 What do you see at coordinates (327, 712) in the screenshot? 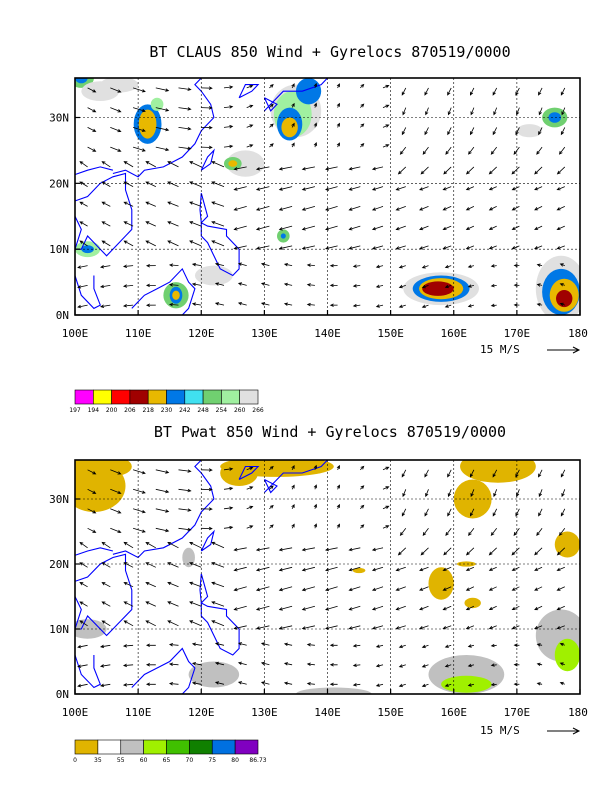
I see `x-tick-label-4: 140E` at bounding box center [327, 712].